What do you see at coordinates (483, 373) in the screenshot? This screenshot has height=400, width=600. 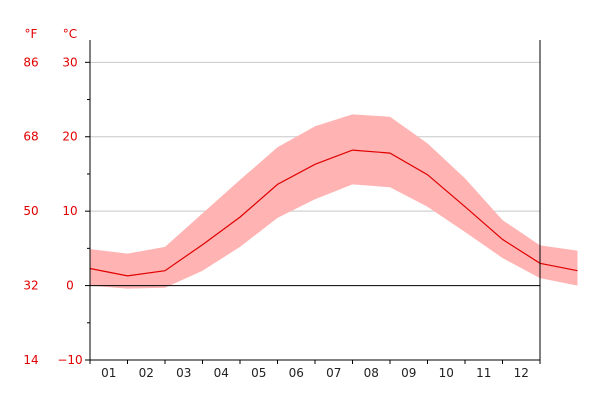 I see `x-tick-label: 11` at bounding box center [483, 373].